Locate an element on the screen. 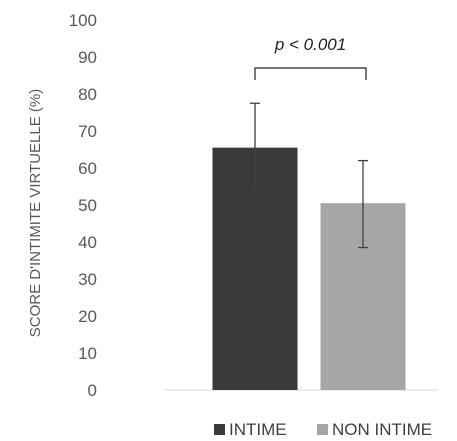 This screenshot has width=457, height=441. y-tick-label: 40 is located at coordinates (87, 242).